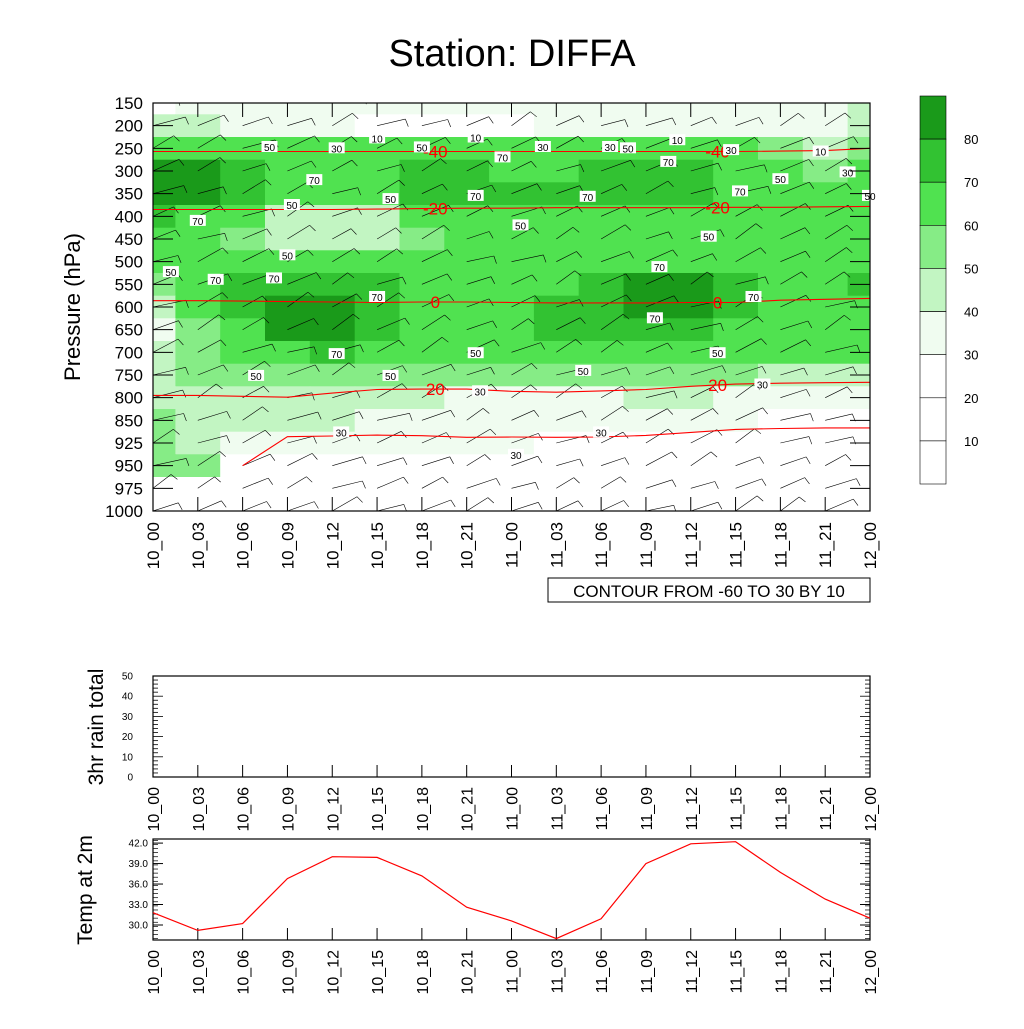 The height and width of the screenshot is (1029, 1024). Describe the element at coordinates (129, 352) in the screenshot. I see `y-tick-label: 700` at that location.